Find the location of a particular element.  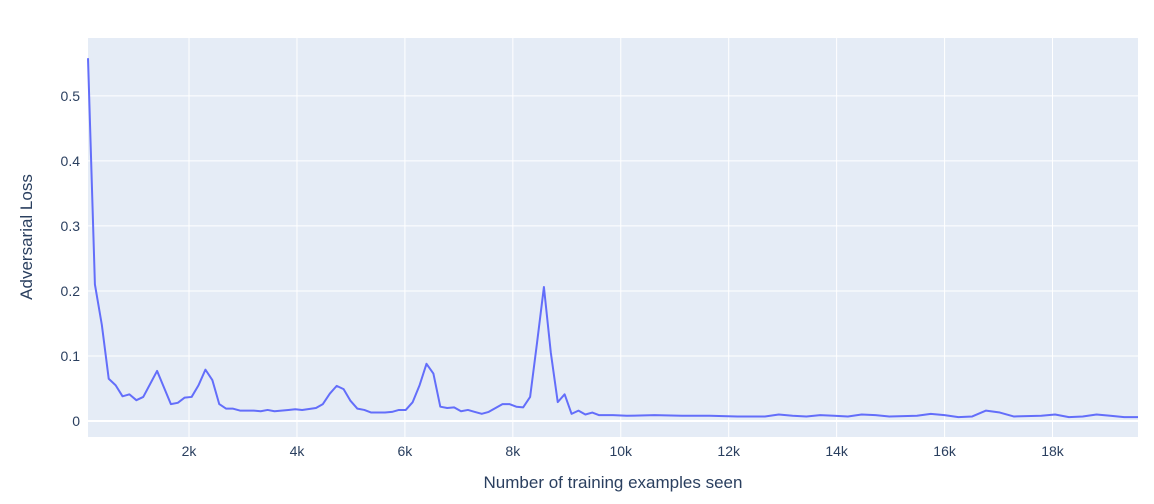

y-tick-label: 0.5 is located at coordinates (71, 96).